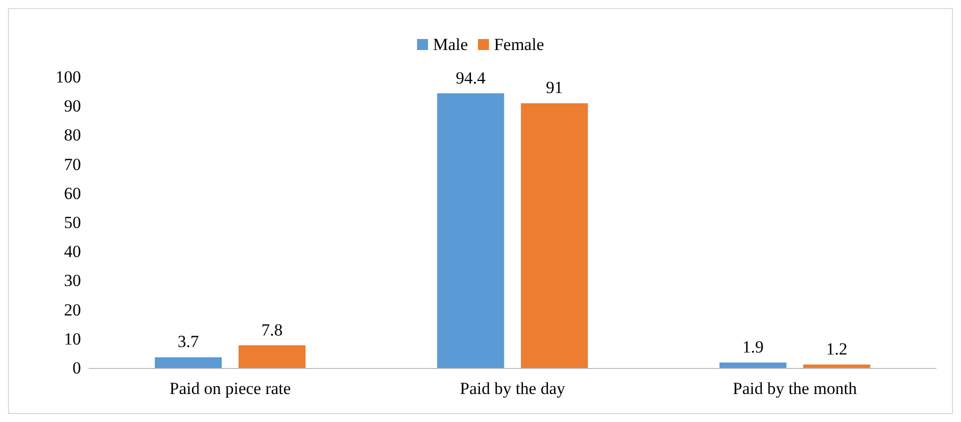 The image size is (961, 422). What do you see at coordinates (450, 44) in the screenshot?
I see `legend-label: Male` at bounding box center [450, 44].